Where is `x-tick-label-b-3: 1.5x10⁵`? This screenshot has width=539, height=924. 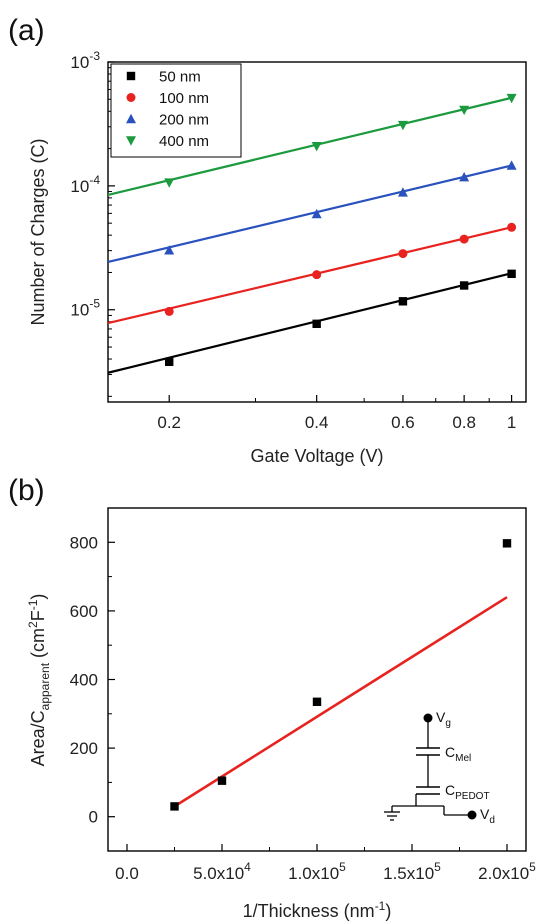
x-tick-label-b-3: 1.5x10⁵ is located at coordinates (412, 871).